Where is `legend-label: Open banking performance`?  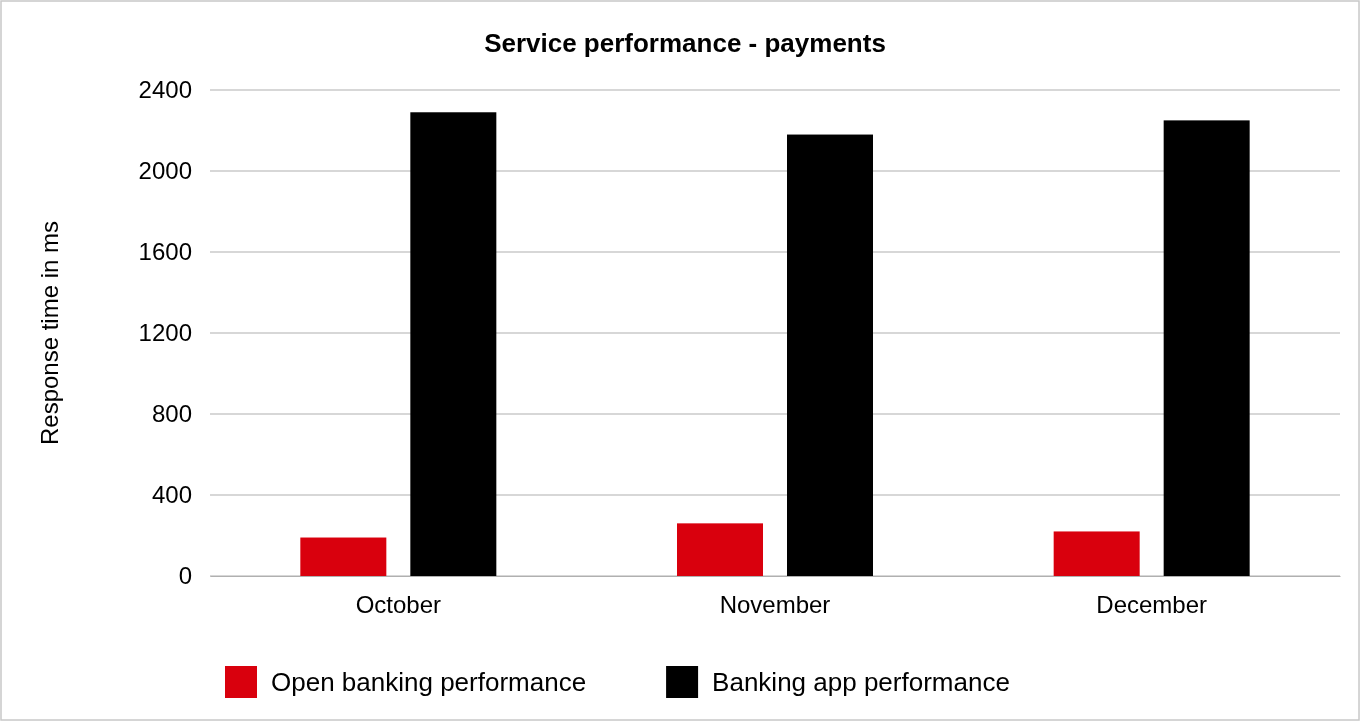
legend-label: Open banking performance is located at coordinates (429, 682).